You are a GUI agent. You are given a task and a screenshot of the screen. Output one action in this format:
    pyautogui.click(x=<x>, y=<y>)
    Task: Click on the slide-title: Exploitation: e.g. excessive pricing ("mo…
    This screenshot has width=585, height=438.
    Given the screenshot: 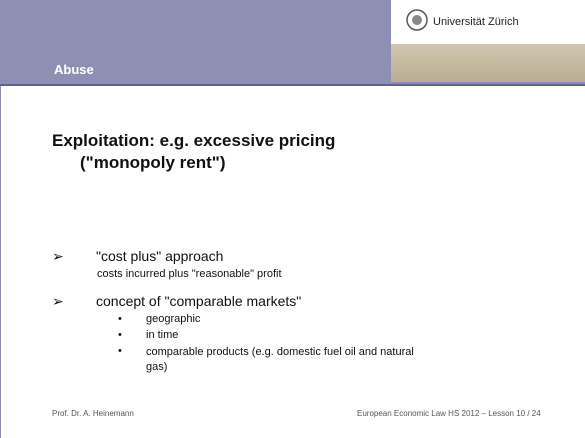 What is the action you would take?
    pyautogui.click(x=193, y=152)
    